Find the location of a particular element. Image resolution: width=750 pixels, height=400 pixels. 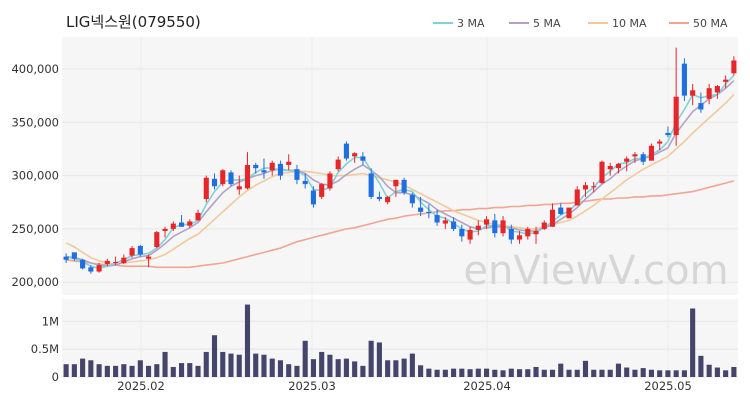

legend: 3 MA 5 MA 10 MA 50 MA is located at coordinates (580, 23).